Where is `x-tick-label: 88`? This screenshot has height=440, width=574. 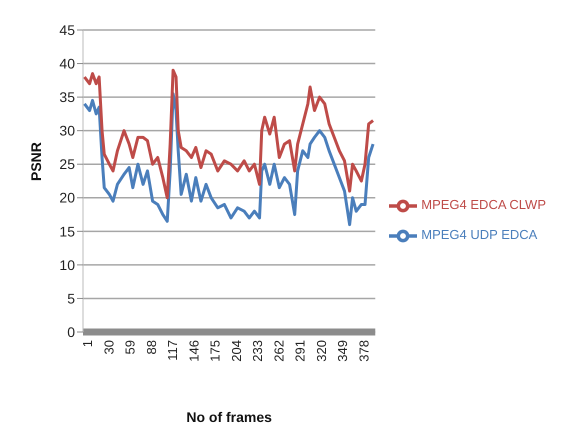
x-tick-label: 88 is located at coordinates (151, 347).